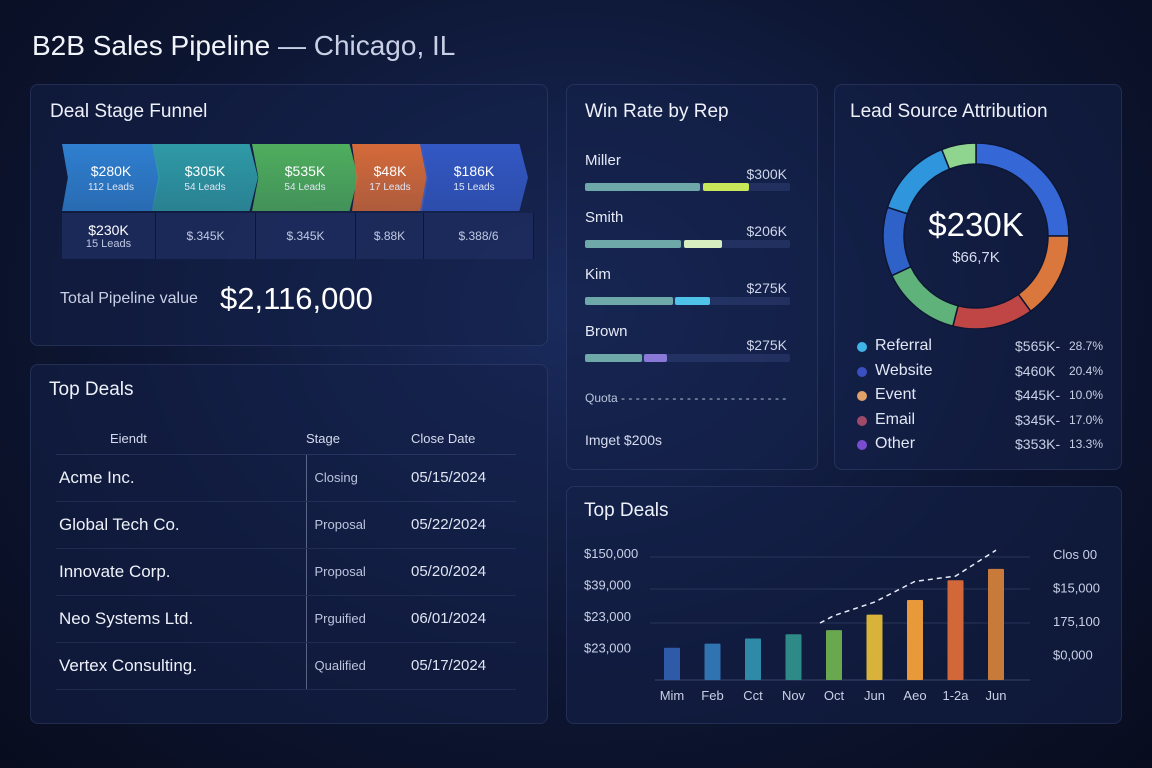 The width and height of the screenshot is (1152, 768). What do you see at coordinates (129, 298) in the screenshot?
I see `total-pipeline-label: Total Pipeline value` at bounding box center [129, 298].